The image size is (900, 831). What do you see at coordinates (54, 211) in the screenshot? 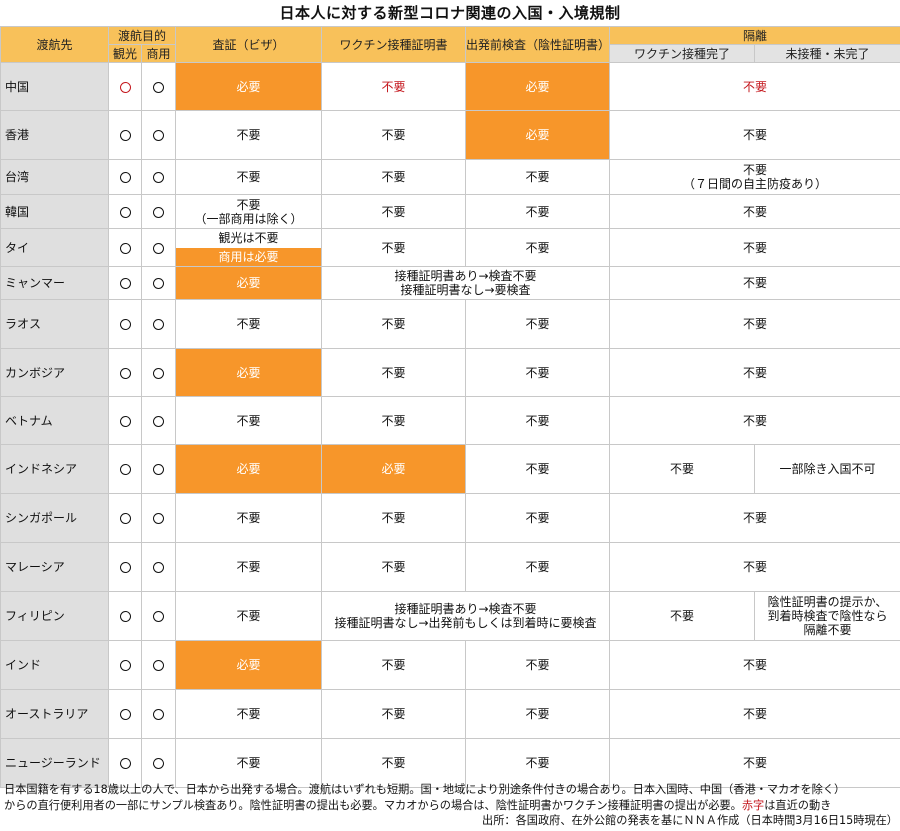
I see `row-dest: 韓国` at bounding box center [54, 211].